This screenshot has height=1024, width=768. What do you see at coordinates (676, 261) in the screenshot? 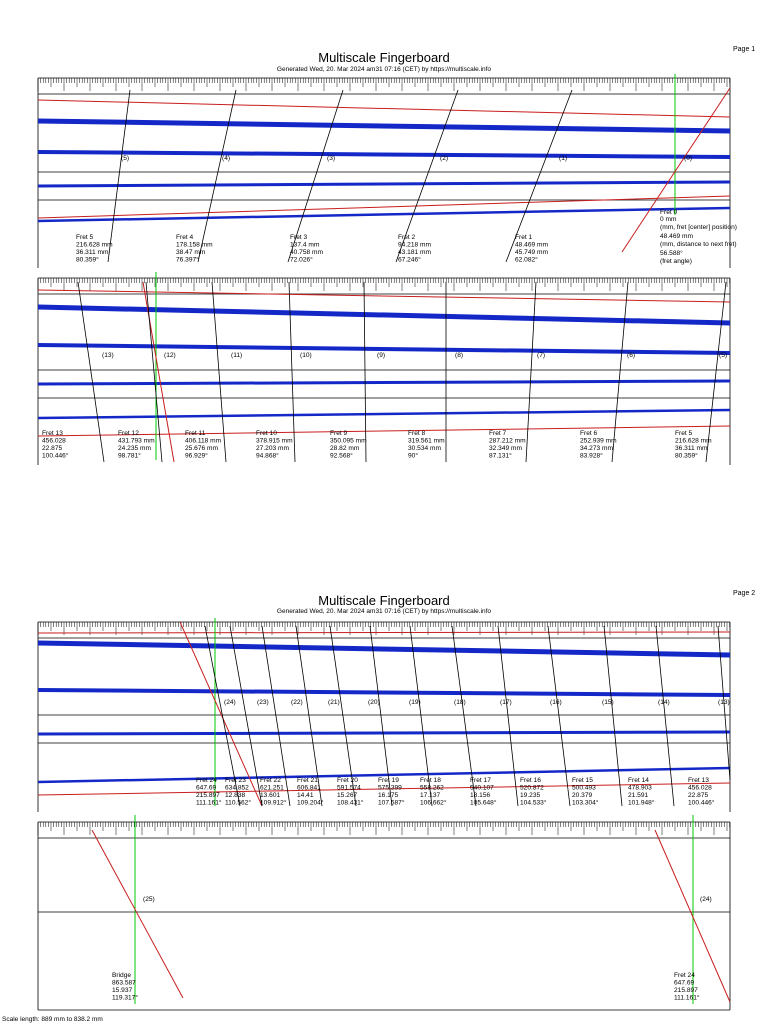
I see `fret-label-angle-note: (fret angle)` at bounding box center [676, 261].